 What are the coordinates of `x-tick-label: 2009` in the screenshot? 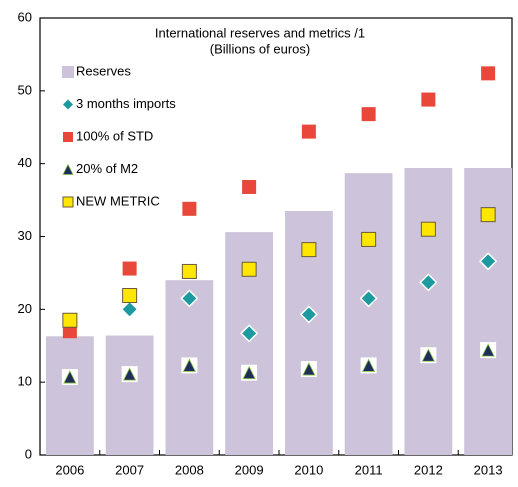 It's located at (249, 469).